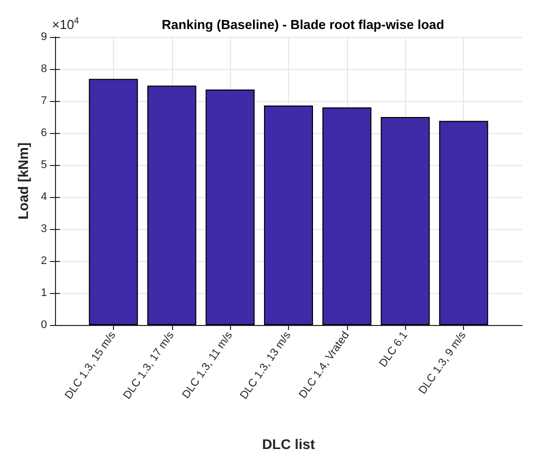  What do you see at coordinates (44, 197) in the screenshot?
I see `y-tick-label: 4` at bounding box center [44, 197].